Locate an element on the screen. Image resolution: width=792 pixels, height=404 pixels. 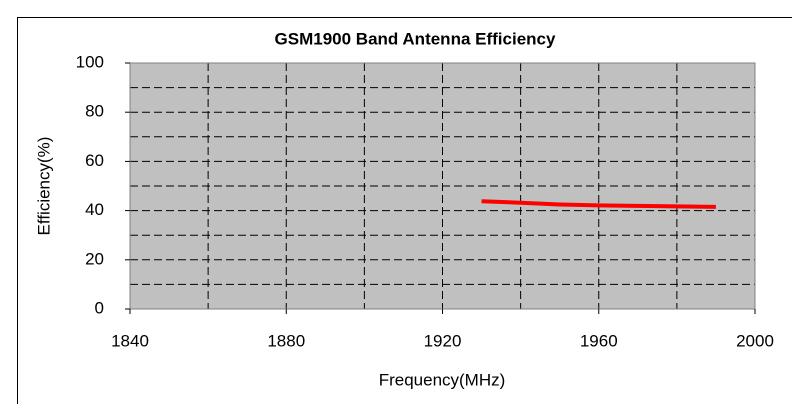
y-tick-label: 60 is located at coordinates (94, 160).